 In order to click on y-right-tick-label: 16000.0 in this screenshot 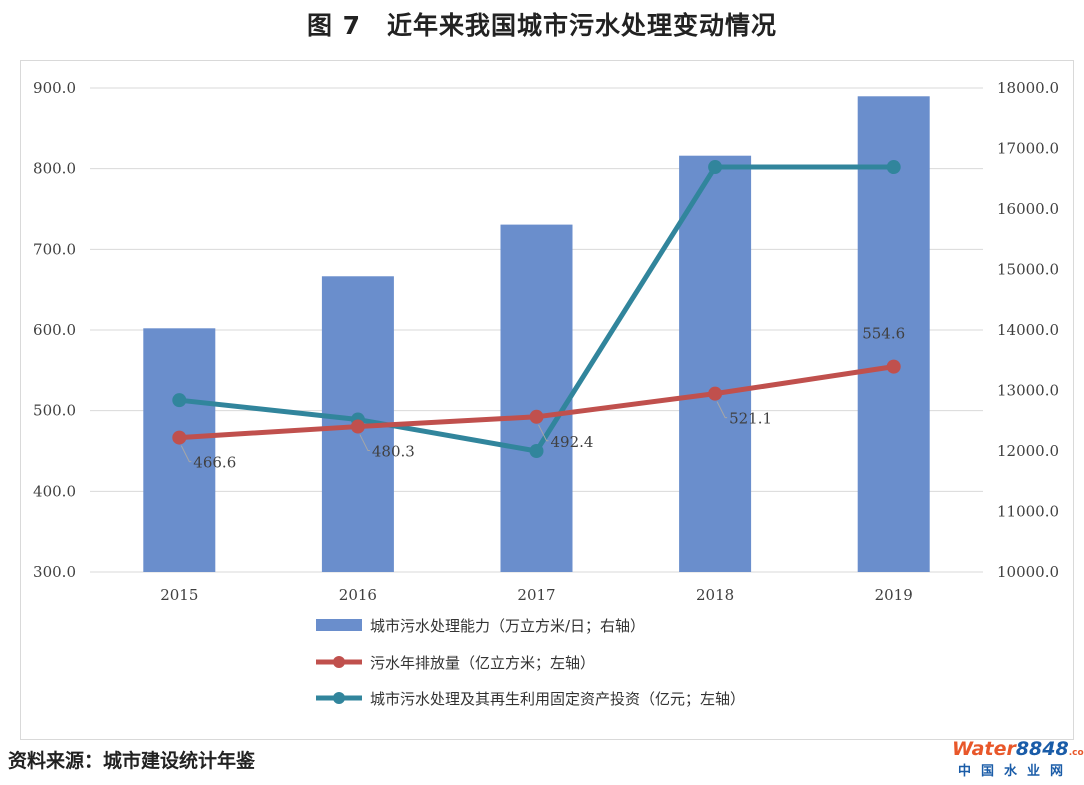, I will do `click(1028, 209)`.